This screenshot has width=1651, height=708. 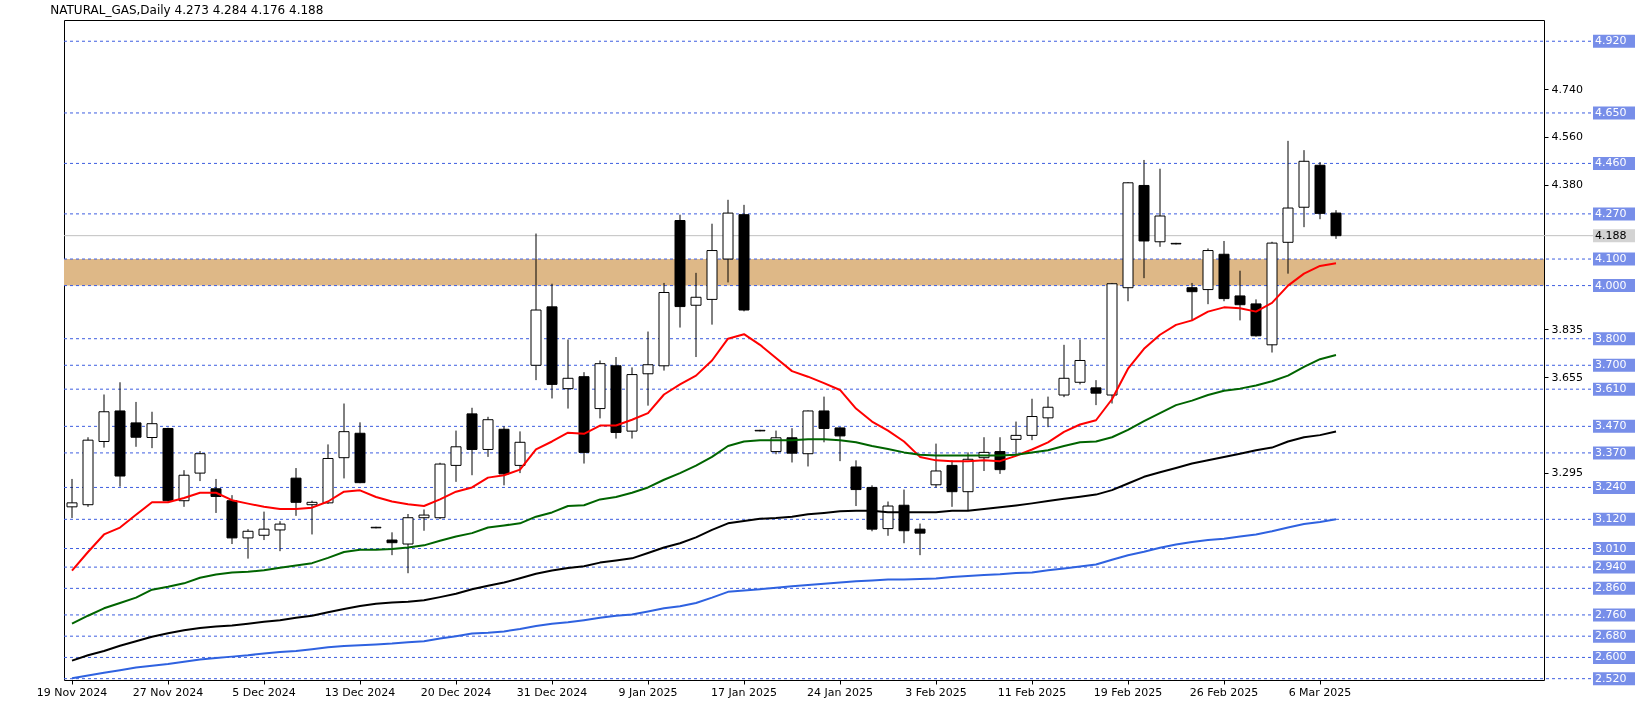 What do you see at coordinates (360, 692) in the screenshot?
I see `x-tick-label: 13 Dec 2024` at bounding box center [360, 692].